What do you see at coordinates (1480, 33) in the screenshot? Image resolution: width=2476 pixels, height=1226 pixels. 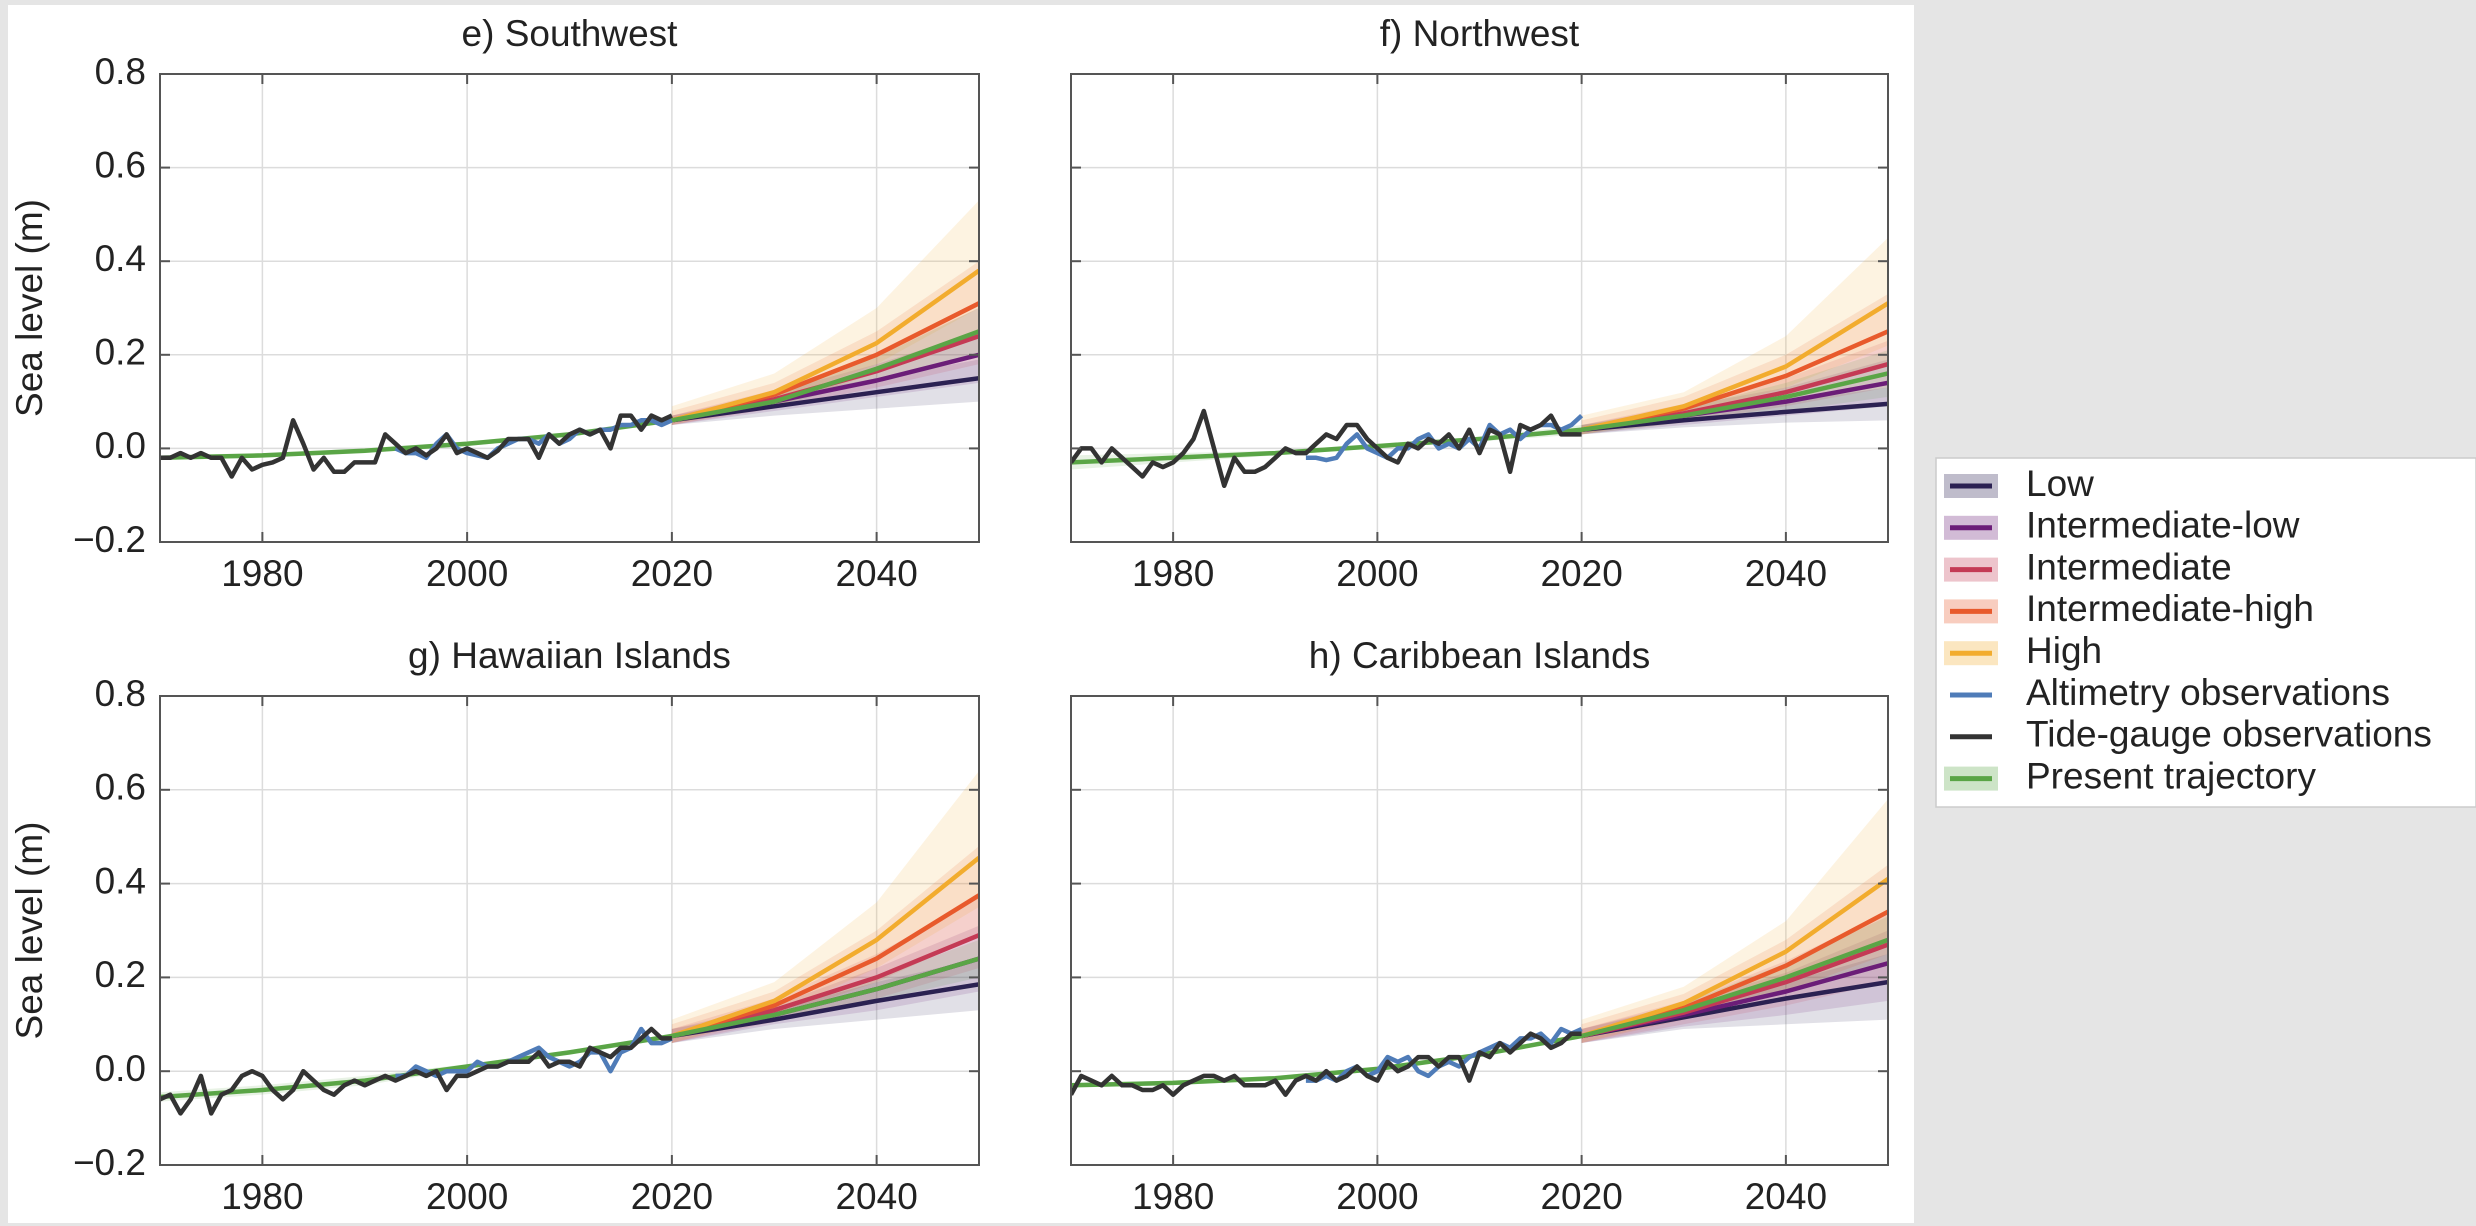 I see `panel-title: f) Northwest` at bounding box center [1480, 33].